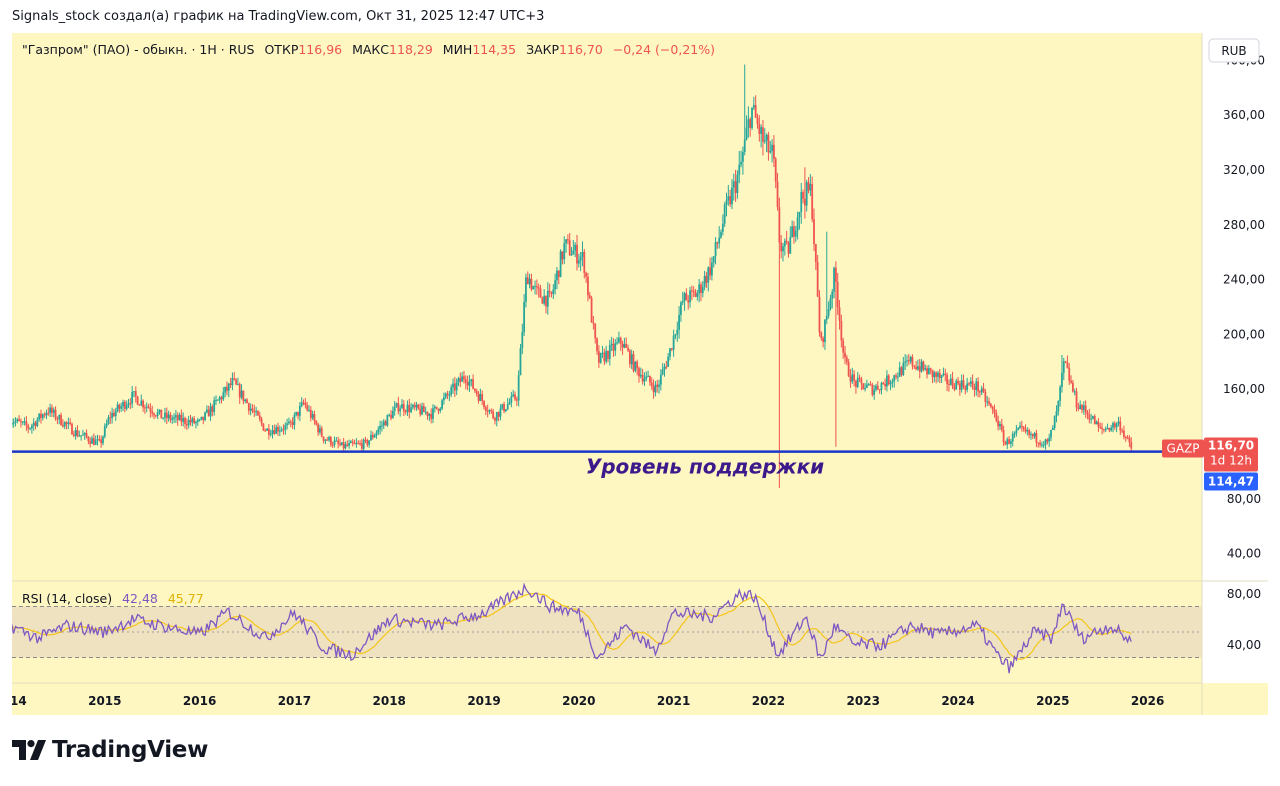 The width and height of the screenshot is (1280, 786). What do you see at coordinates (640, 699) in the screenshot?
I see `time-axis` at bounding box center [640, 699].